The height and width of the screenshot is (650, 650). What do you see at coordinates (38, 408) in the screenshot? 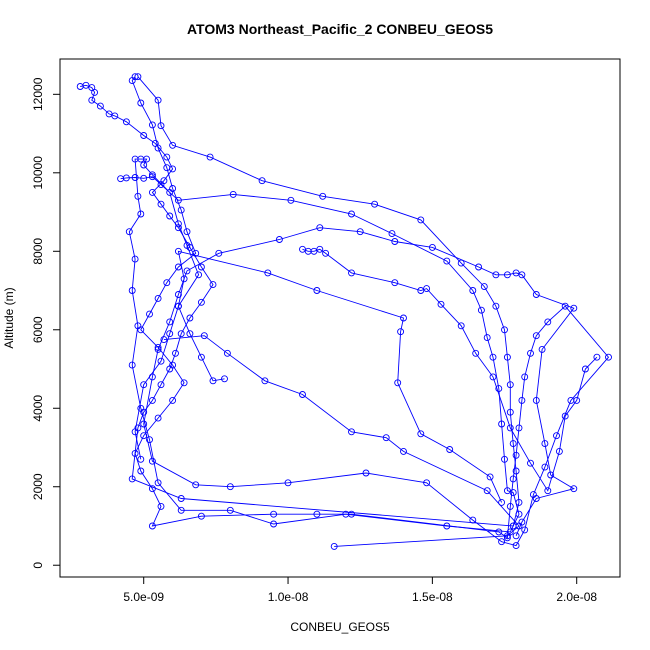
I see `y-tick-label: 4000` at bounding box center [38, 408].